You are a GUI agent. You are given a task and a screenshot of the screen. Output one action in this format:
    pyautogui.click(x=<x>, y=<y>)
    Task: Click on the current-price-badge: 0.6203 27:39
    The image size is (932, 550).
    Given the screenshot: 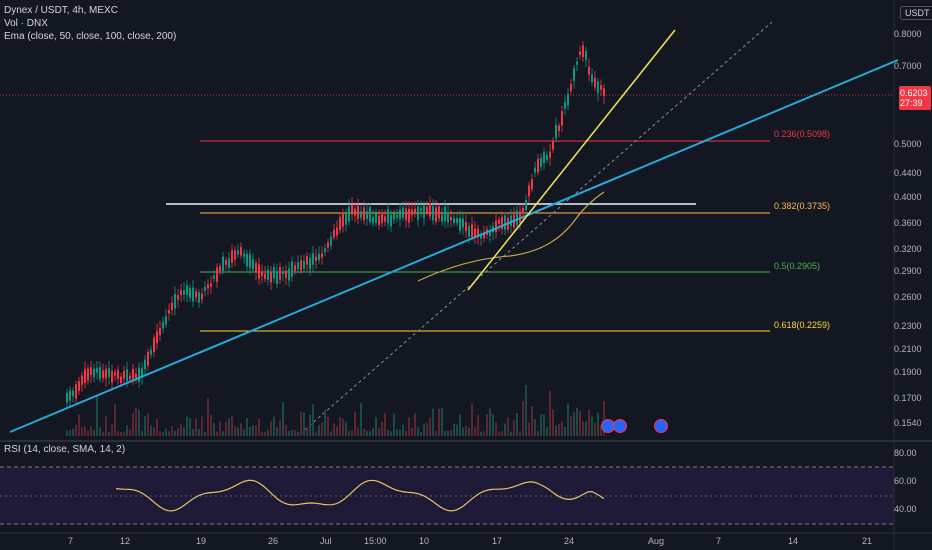 What is the action you would take?
    pyautogui.click(x=915, y=98)
    